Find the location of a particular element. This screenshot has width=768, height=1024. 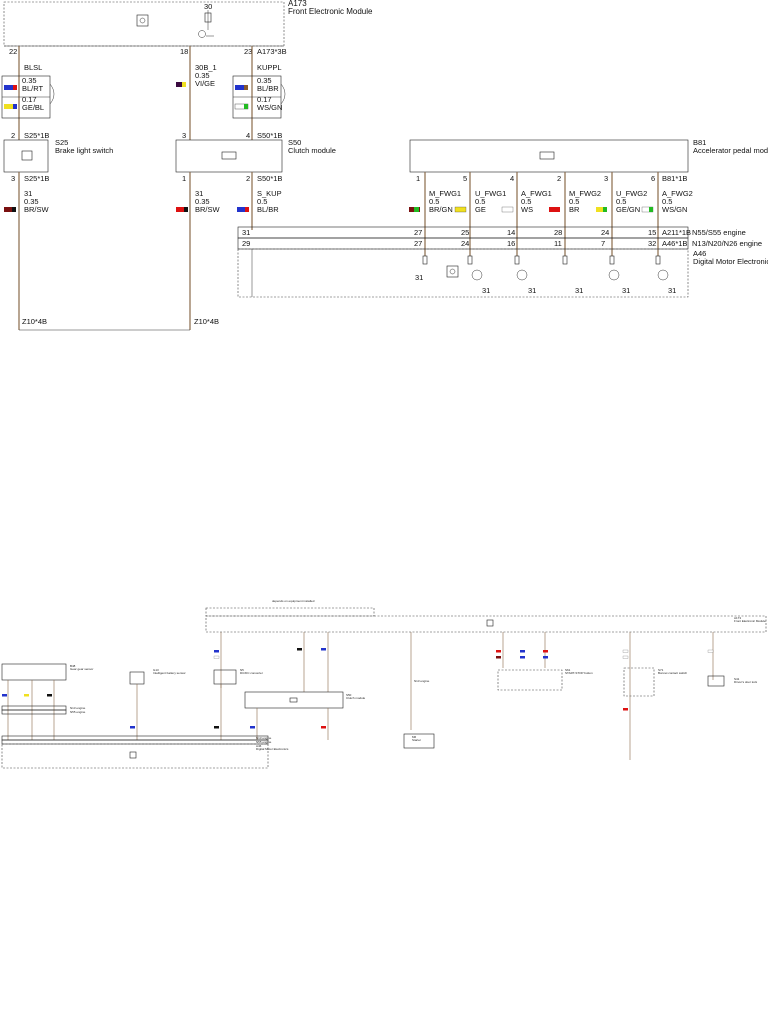

wire-blsl-b: 0.17 is located at coordinates (29, 99).